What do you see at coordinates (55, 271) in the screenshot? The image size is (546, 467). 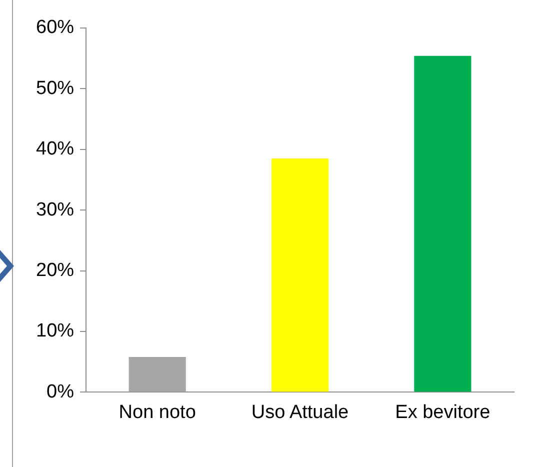 I see `y-tick-label: 20%` at bounding box center [55, 271].